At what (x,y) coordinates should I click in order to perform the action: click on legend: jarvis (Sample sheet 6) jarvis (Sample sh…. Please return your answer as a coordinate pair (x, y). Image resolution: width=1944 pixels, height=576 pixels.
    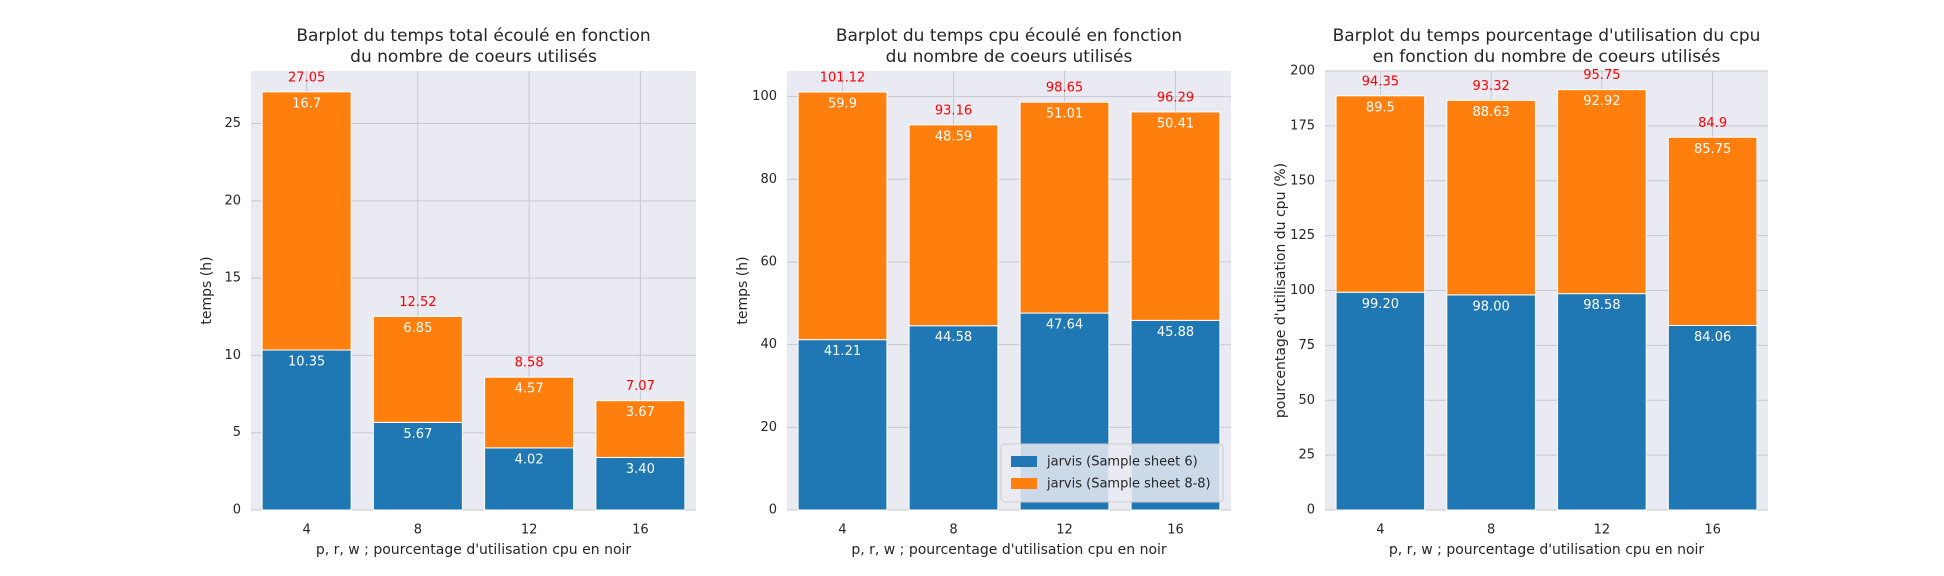
    Looking at the image, I should click on (1112, 473).